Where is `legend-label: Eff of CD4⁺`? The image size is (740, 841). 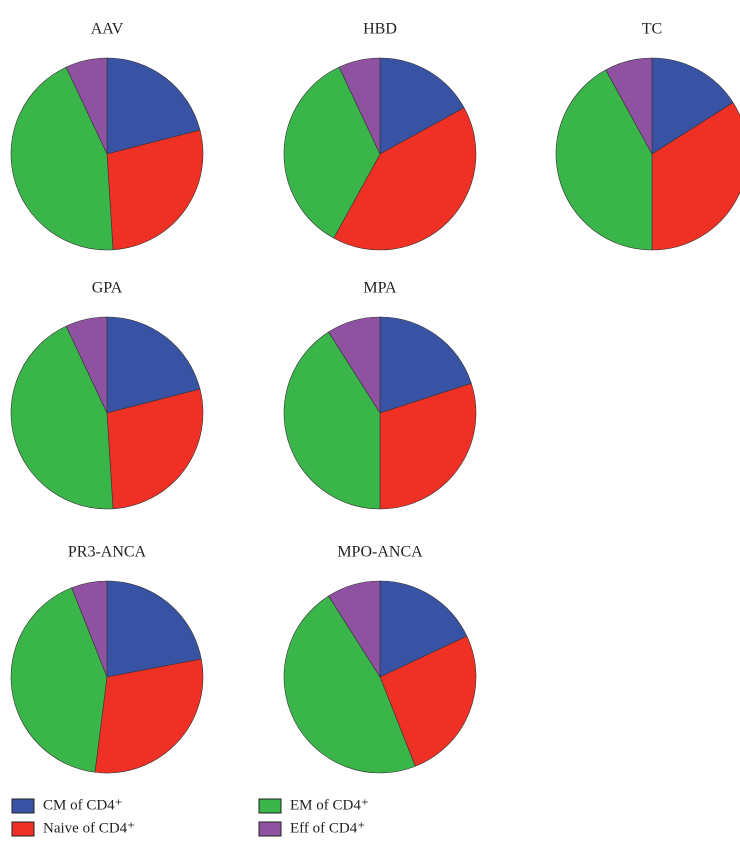
legend-label: Eff of CD4⁺ is located at coordinates (327, 828).